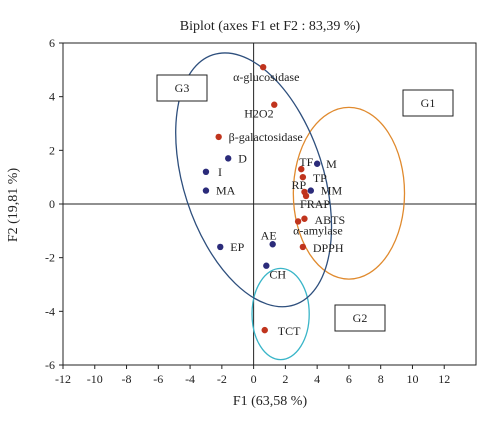  Describe the element at coordinates (315, 204) in the screenshot. I see `point-label-frap: FRAP` at that location.